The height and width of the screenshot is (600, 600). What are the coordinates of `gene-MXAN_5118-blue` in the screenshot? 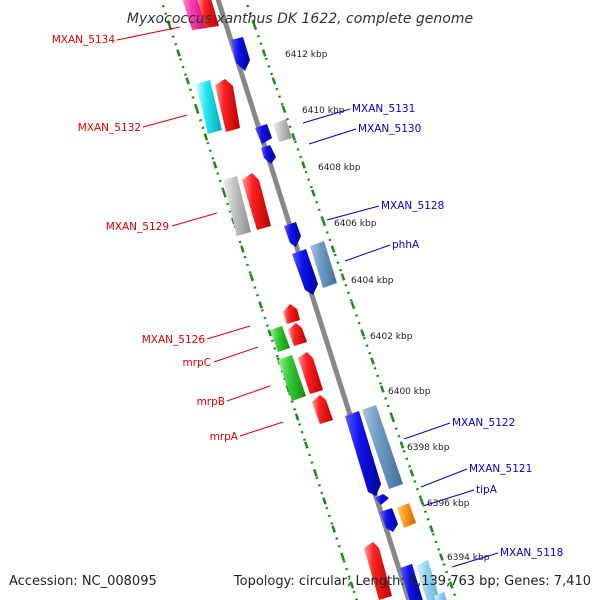 It's located at (412, 582).